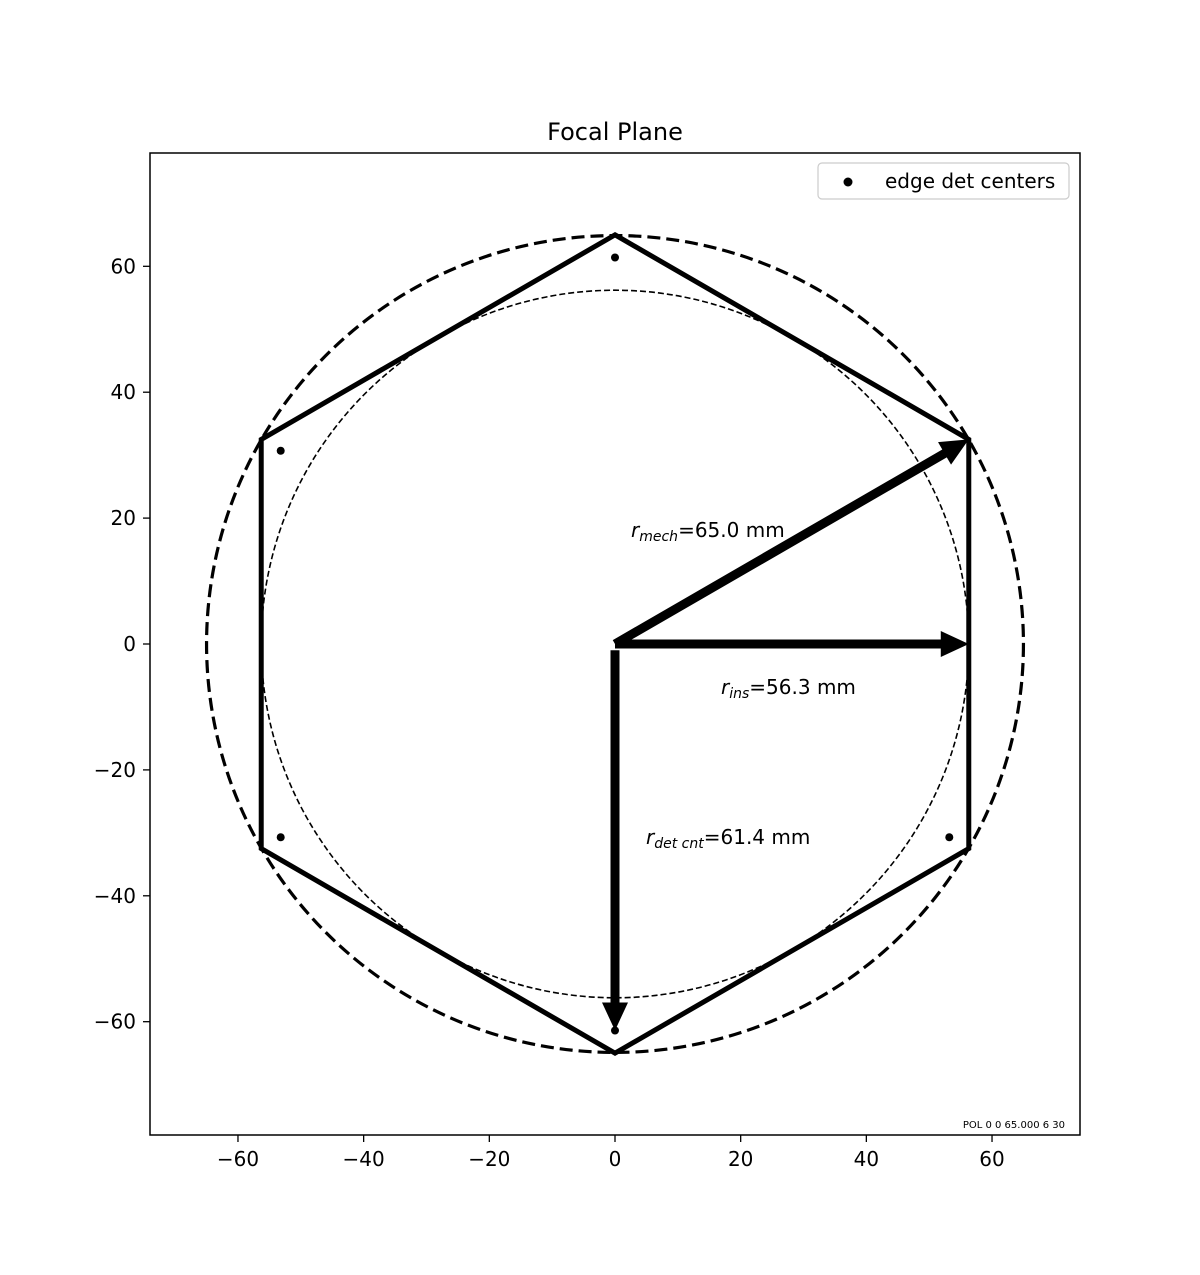 This screenshot has height=1275, width=1200. I want to click on y-axis: −60 −40 −20 0 20 40 60, so click(122, 644).